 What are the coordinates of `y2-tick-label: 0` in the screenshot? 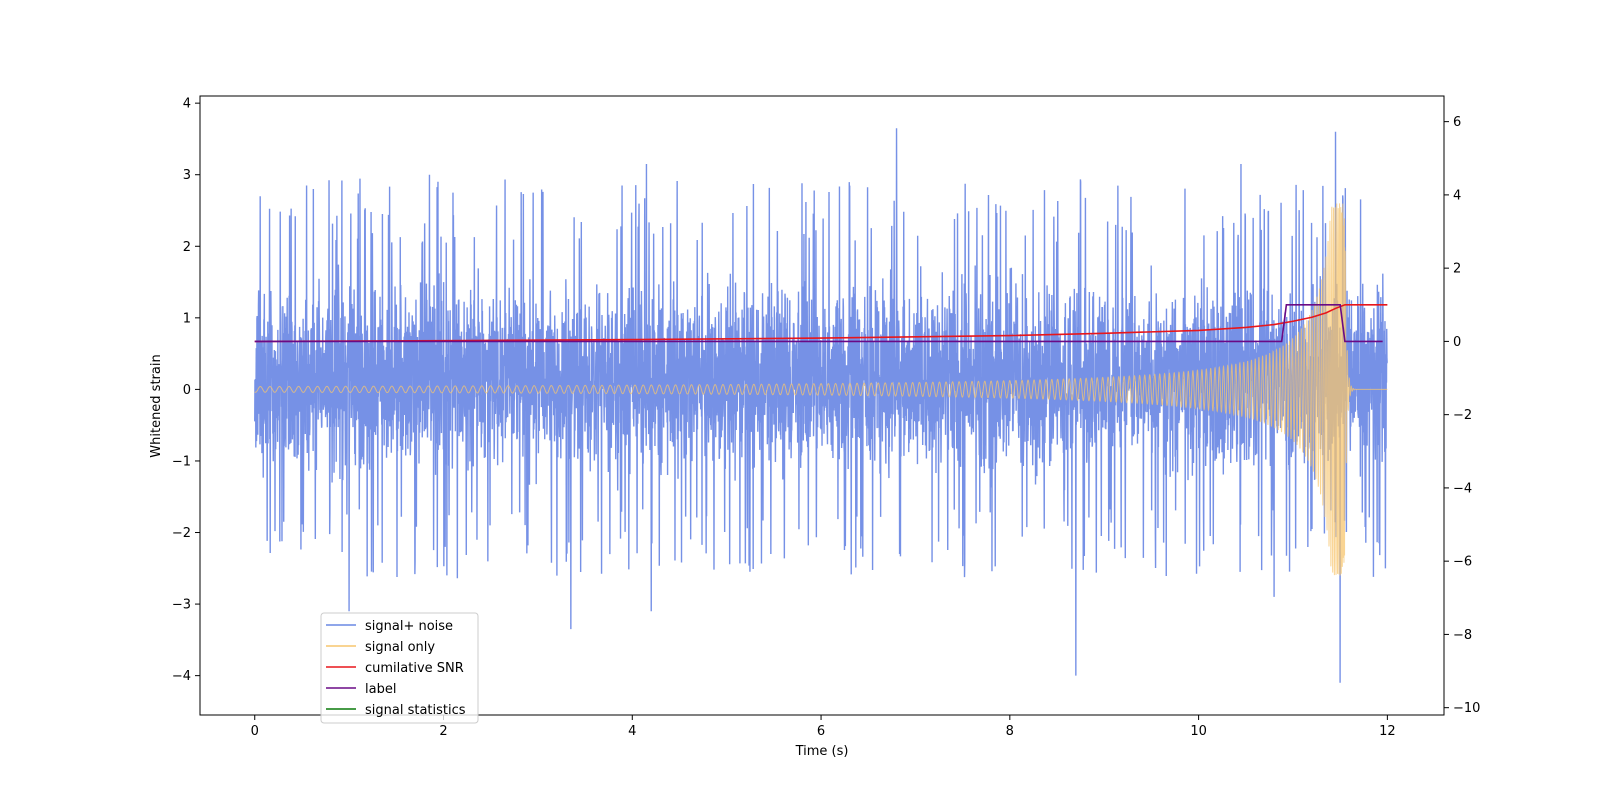 It's located at (1457, 342).